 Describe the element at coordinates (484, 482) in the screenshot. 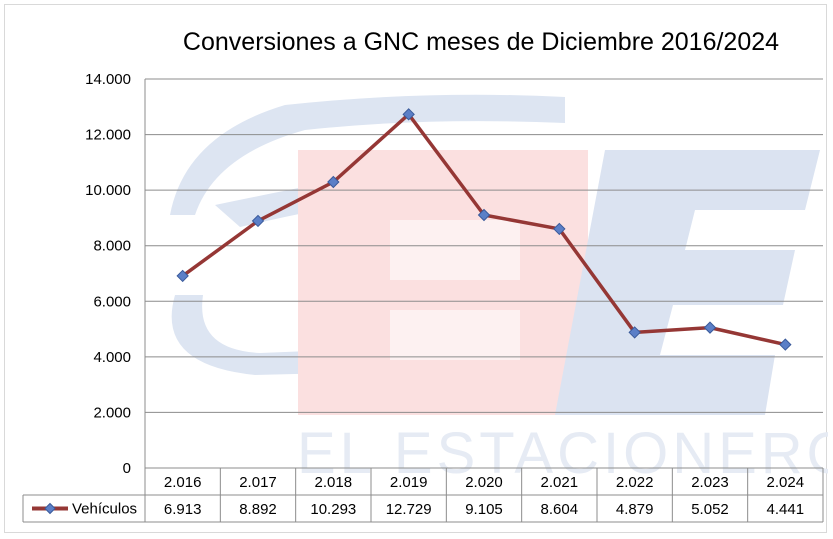

I see `x-category-label: 2.020` at that location.